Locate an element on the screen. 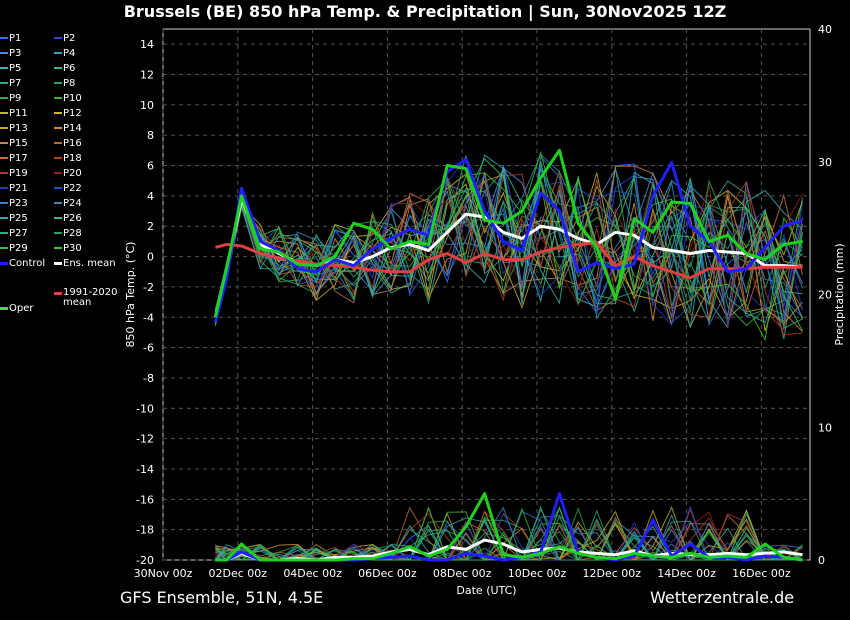 This screenshot has width=850, height=620. legend-label: P3 is located at coordinates (15, 53).